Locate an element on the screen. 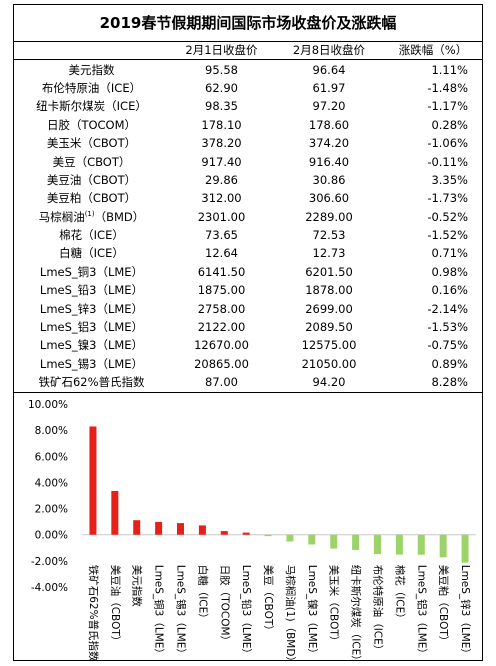  table-row: LmeS_铜3（LME） 6141.50 6201.50 0.98% is located at coordinates (248, 272).